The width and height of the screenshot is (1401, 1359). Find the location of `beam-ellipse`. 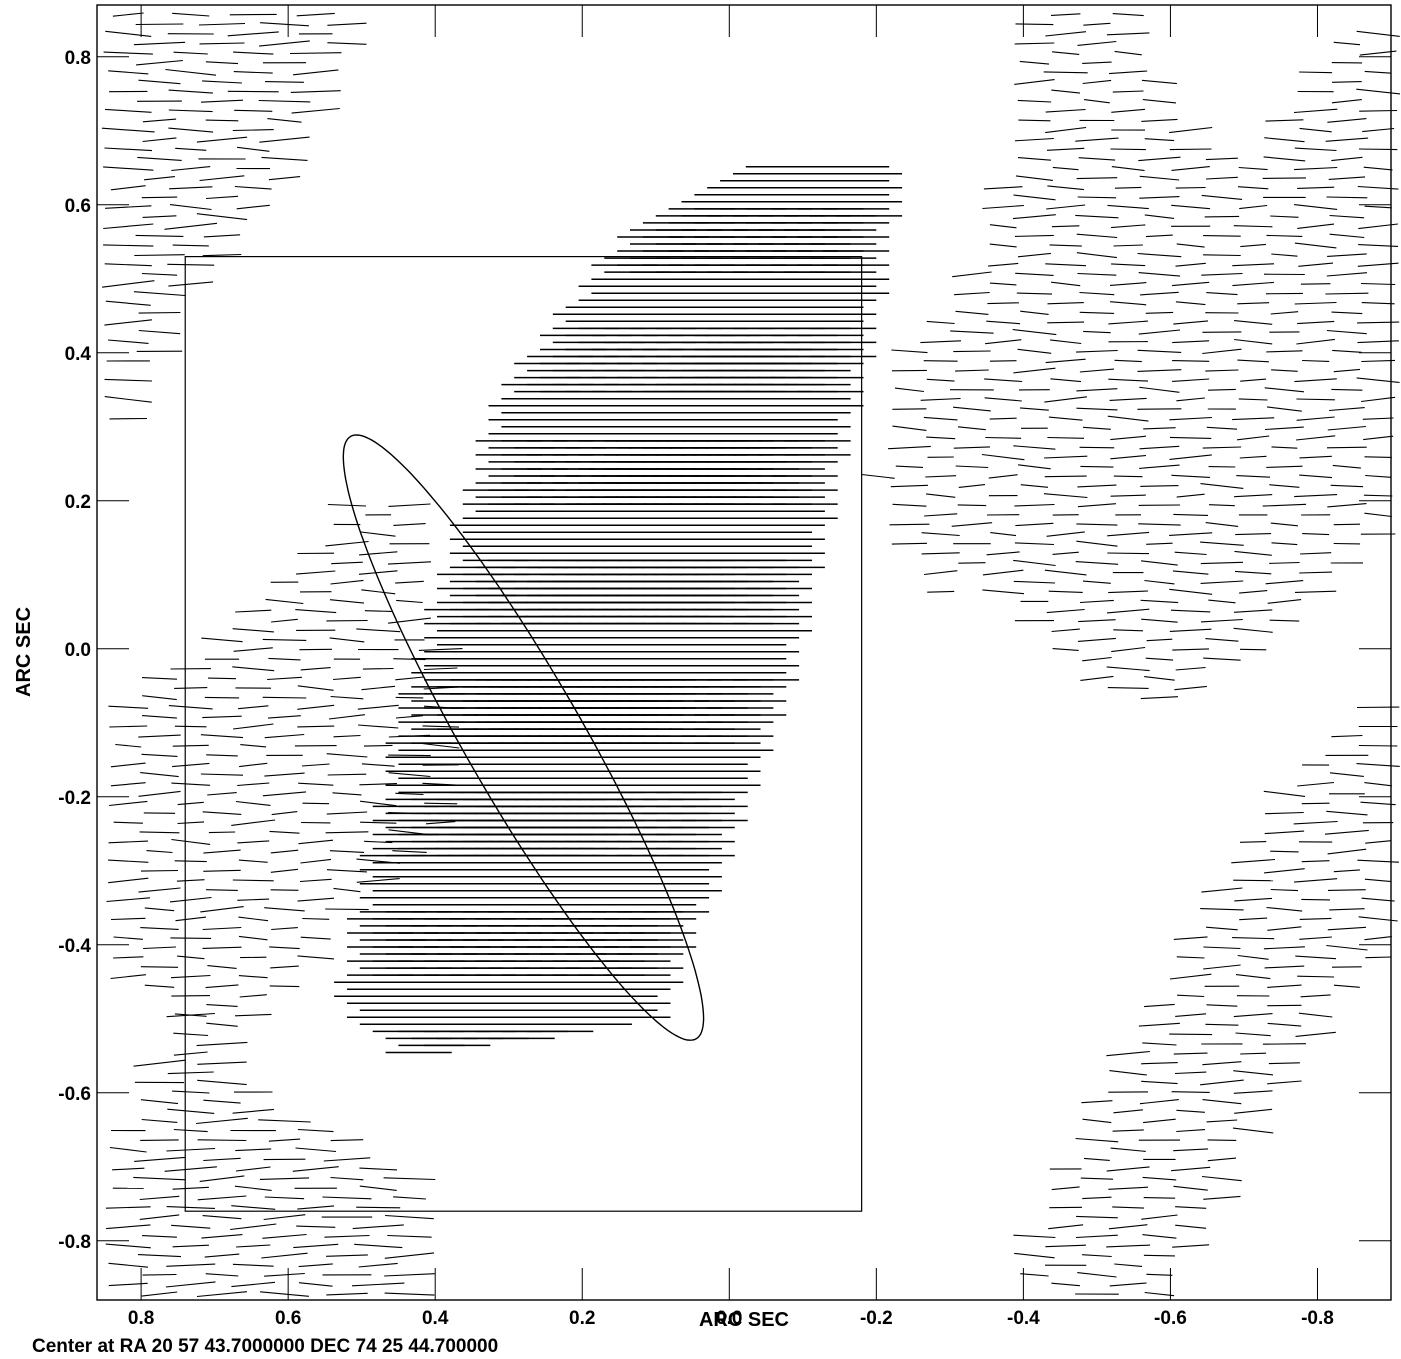

beam-ellipse is located at coordinates (523, 737).